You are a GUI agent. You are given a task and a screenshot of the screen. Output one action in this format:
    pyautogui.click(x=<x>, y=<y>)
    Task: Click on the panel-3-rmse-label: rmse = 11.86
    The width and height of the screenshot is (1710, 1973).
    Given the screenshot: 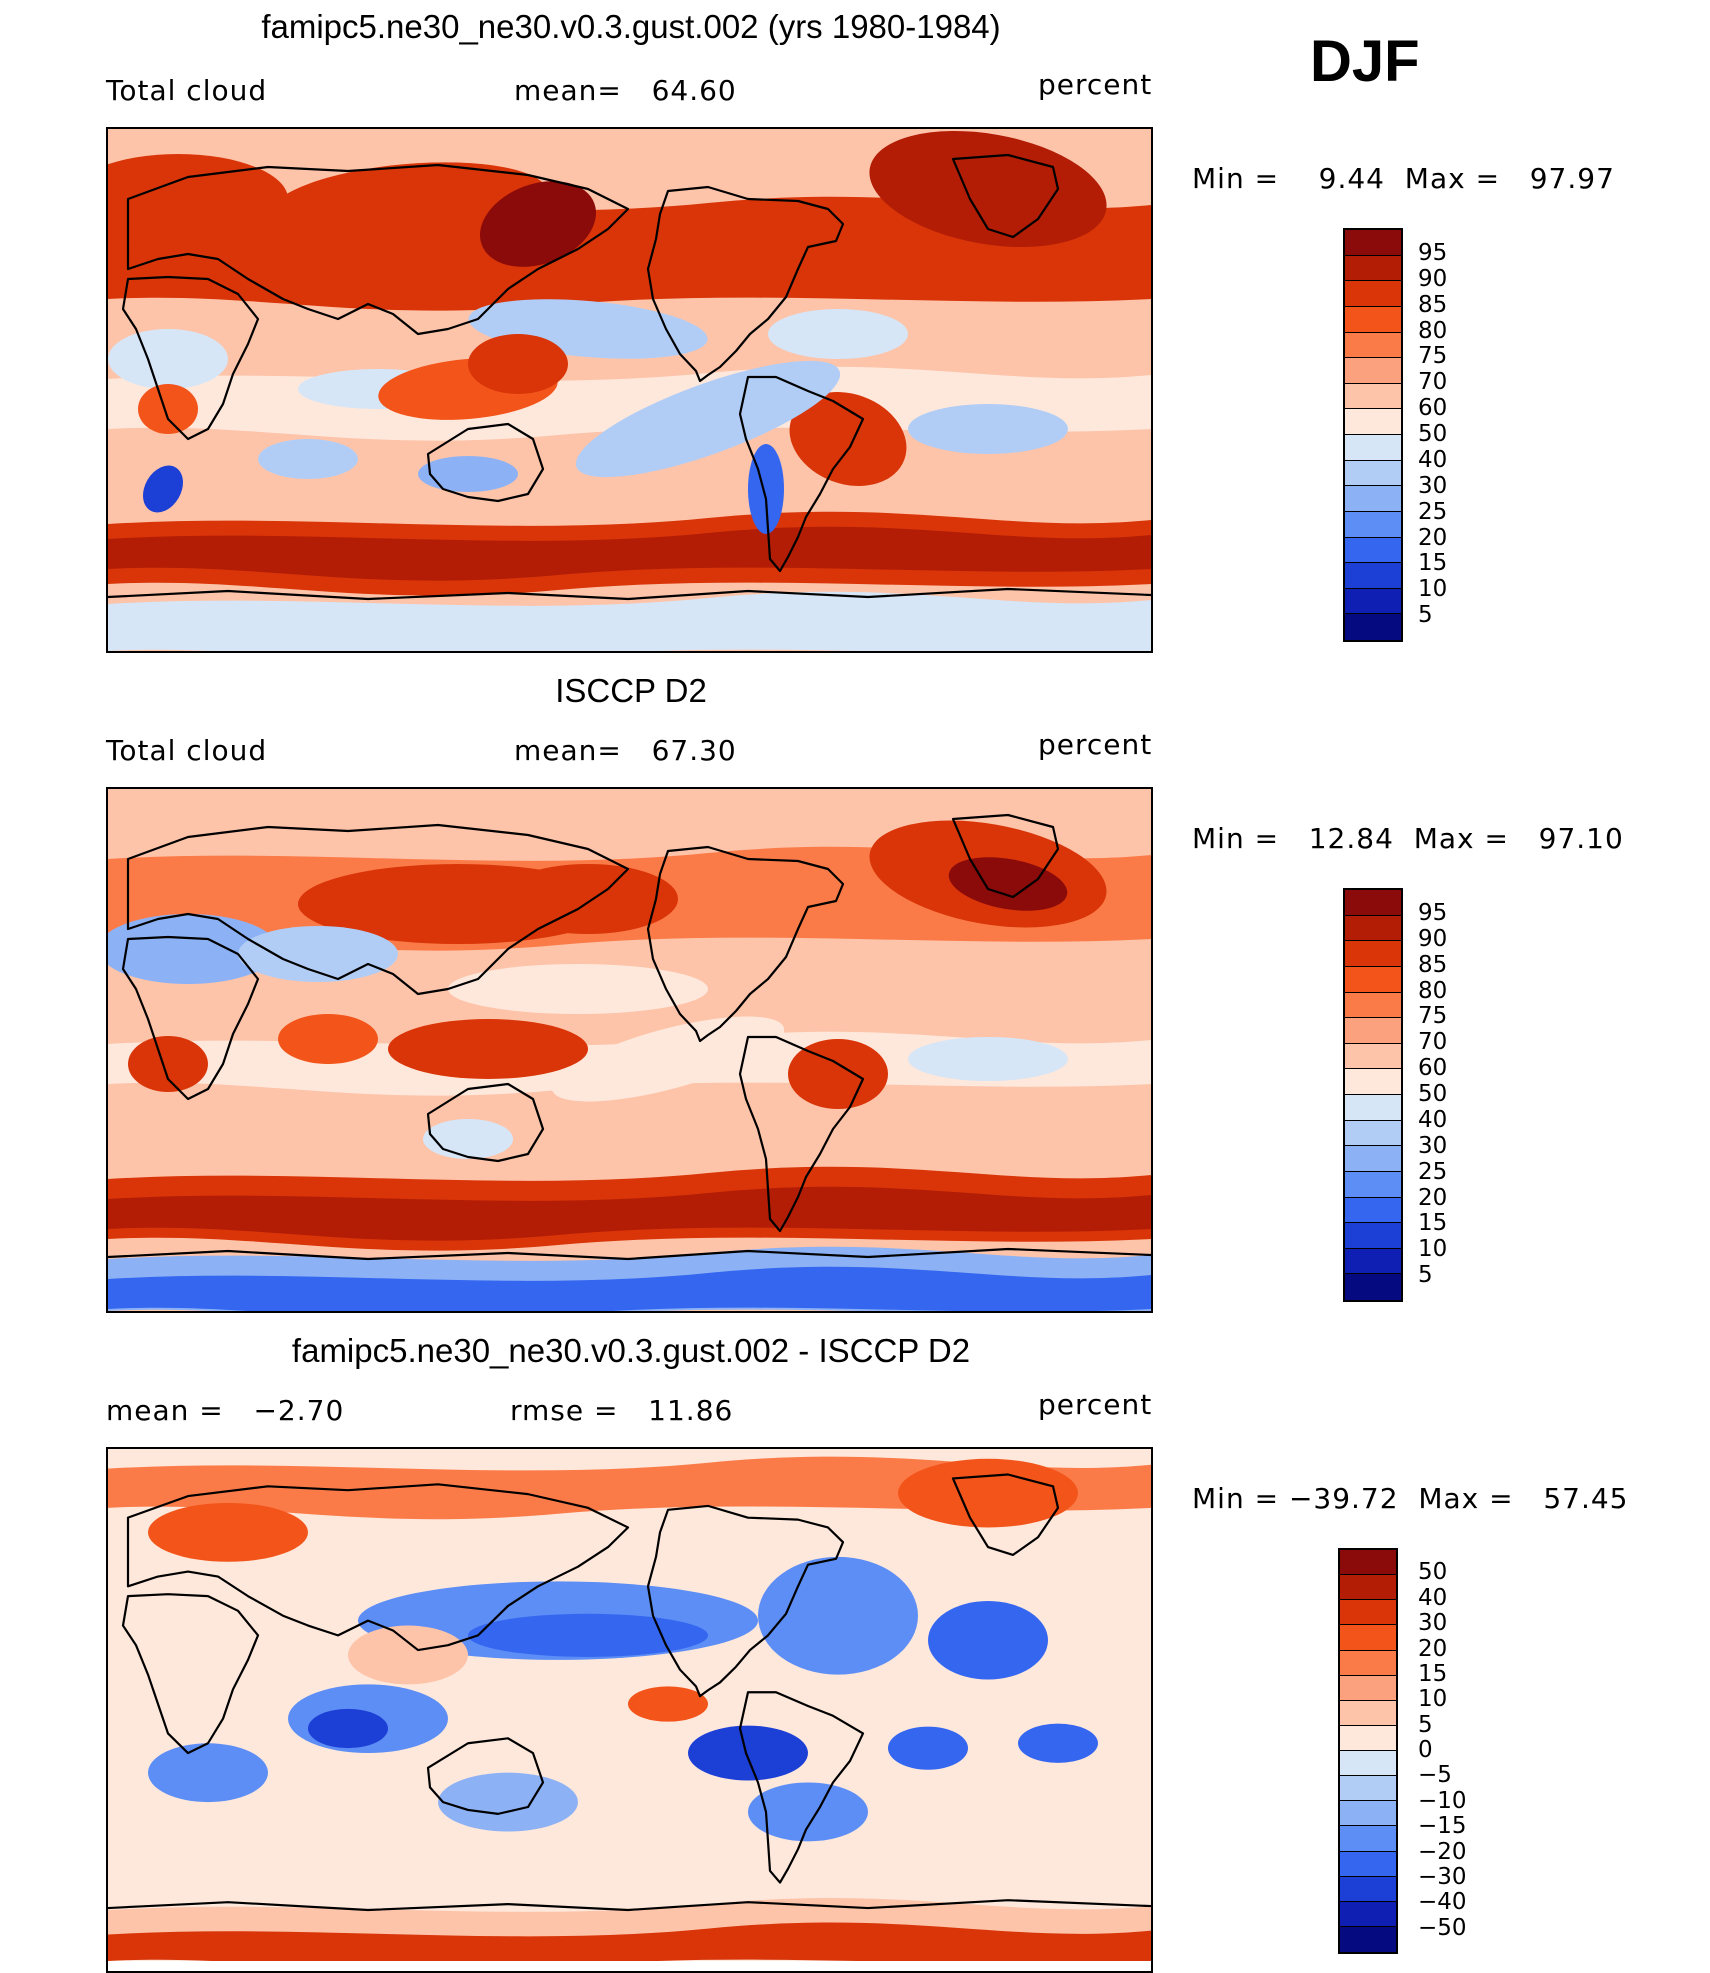 What is the action you would take?
    pyautogui.click(x=622, y=1410)
    